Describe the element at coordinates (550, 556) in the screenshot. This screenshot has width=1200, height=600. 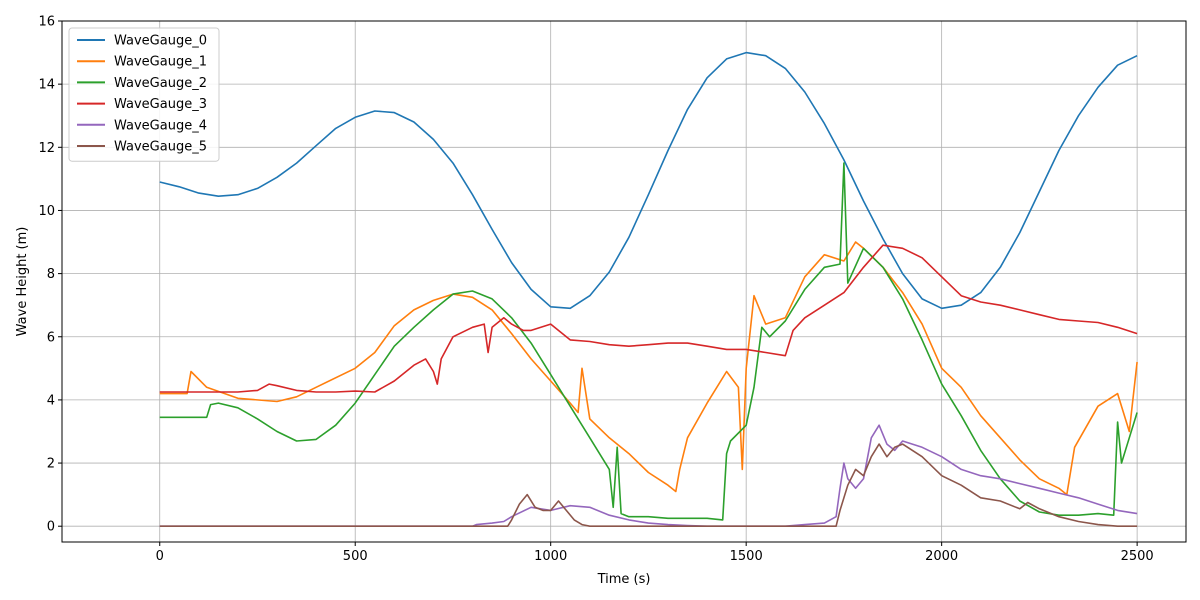
I see `x-tick-label: 1000` at that location.